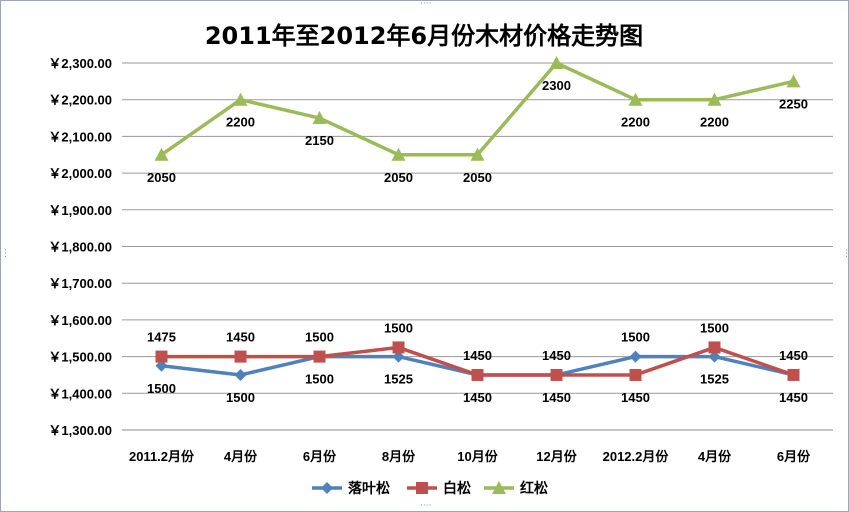 This screenshot has width=849, height=512. What do you see at coordinates (534, 488) in the screenshot?
I see `legend-label: 红松` at bounding box center [534, 488].